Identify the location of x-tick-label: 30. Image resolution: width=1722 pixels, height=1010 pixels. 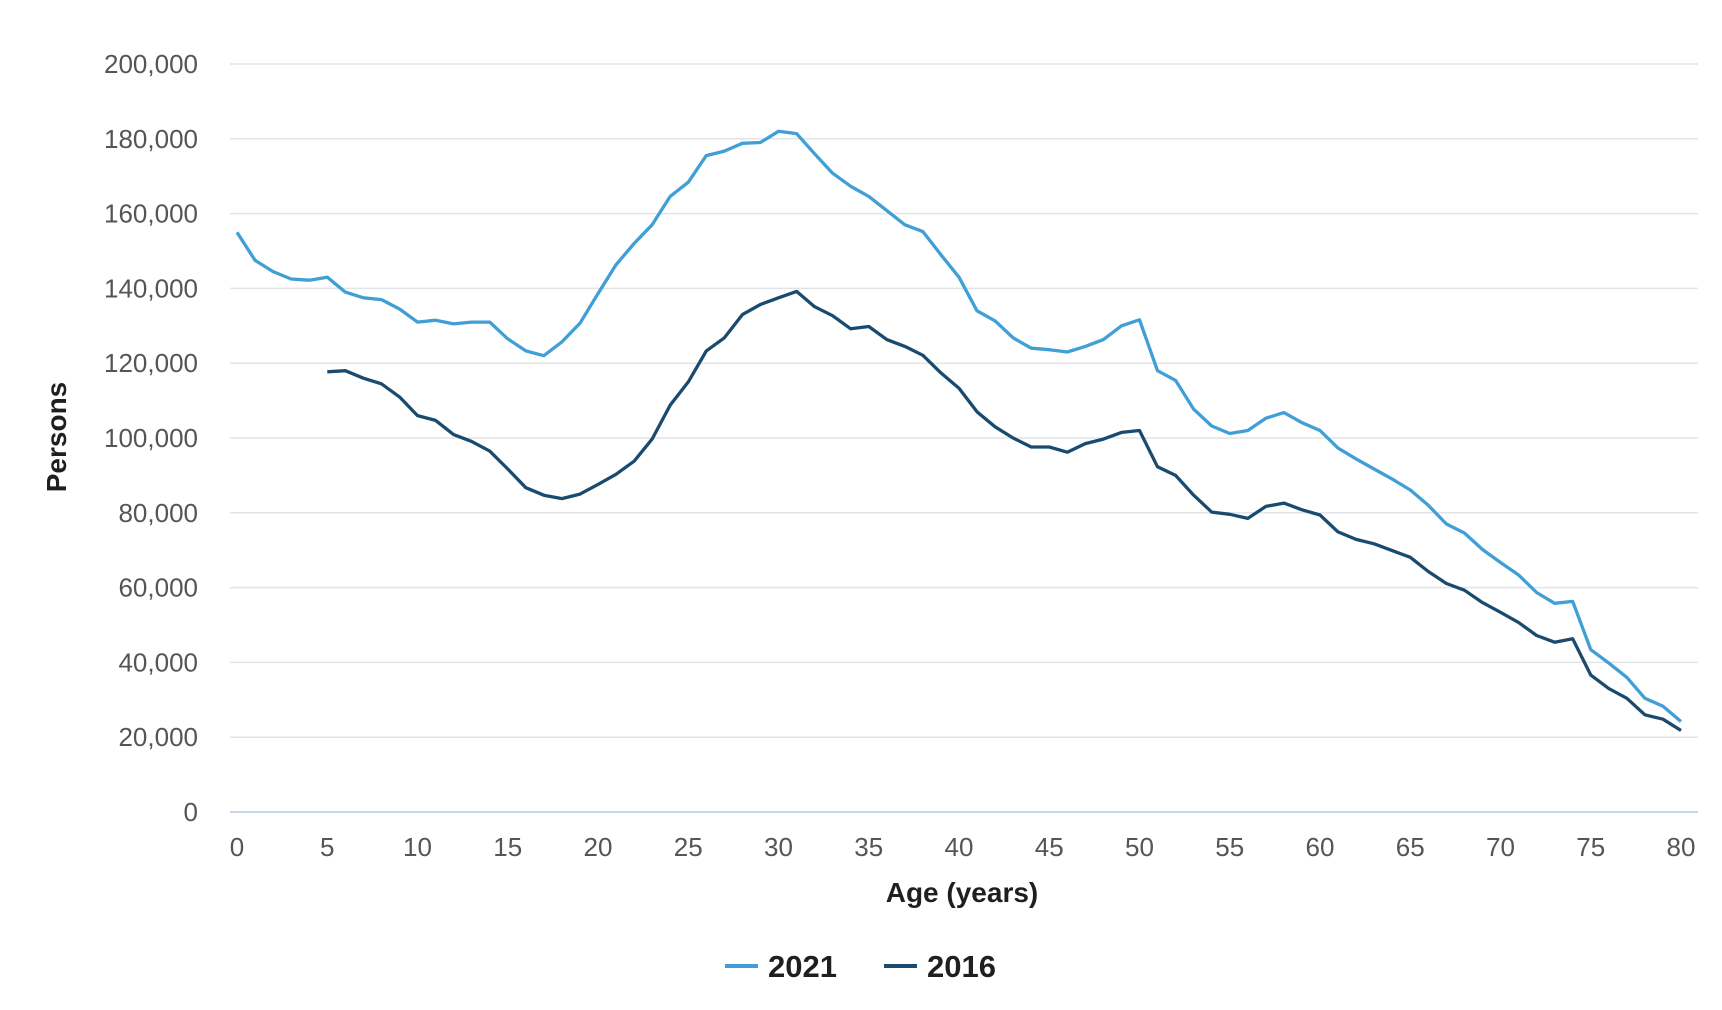
(778, 847).